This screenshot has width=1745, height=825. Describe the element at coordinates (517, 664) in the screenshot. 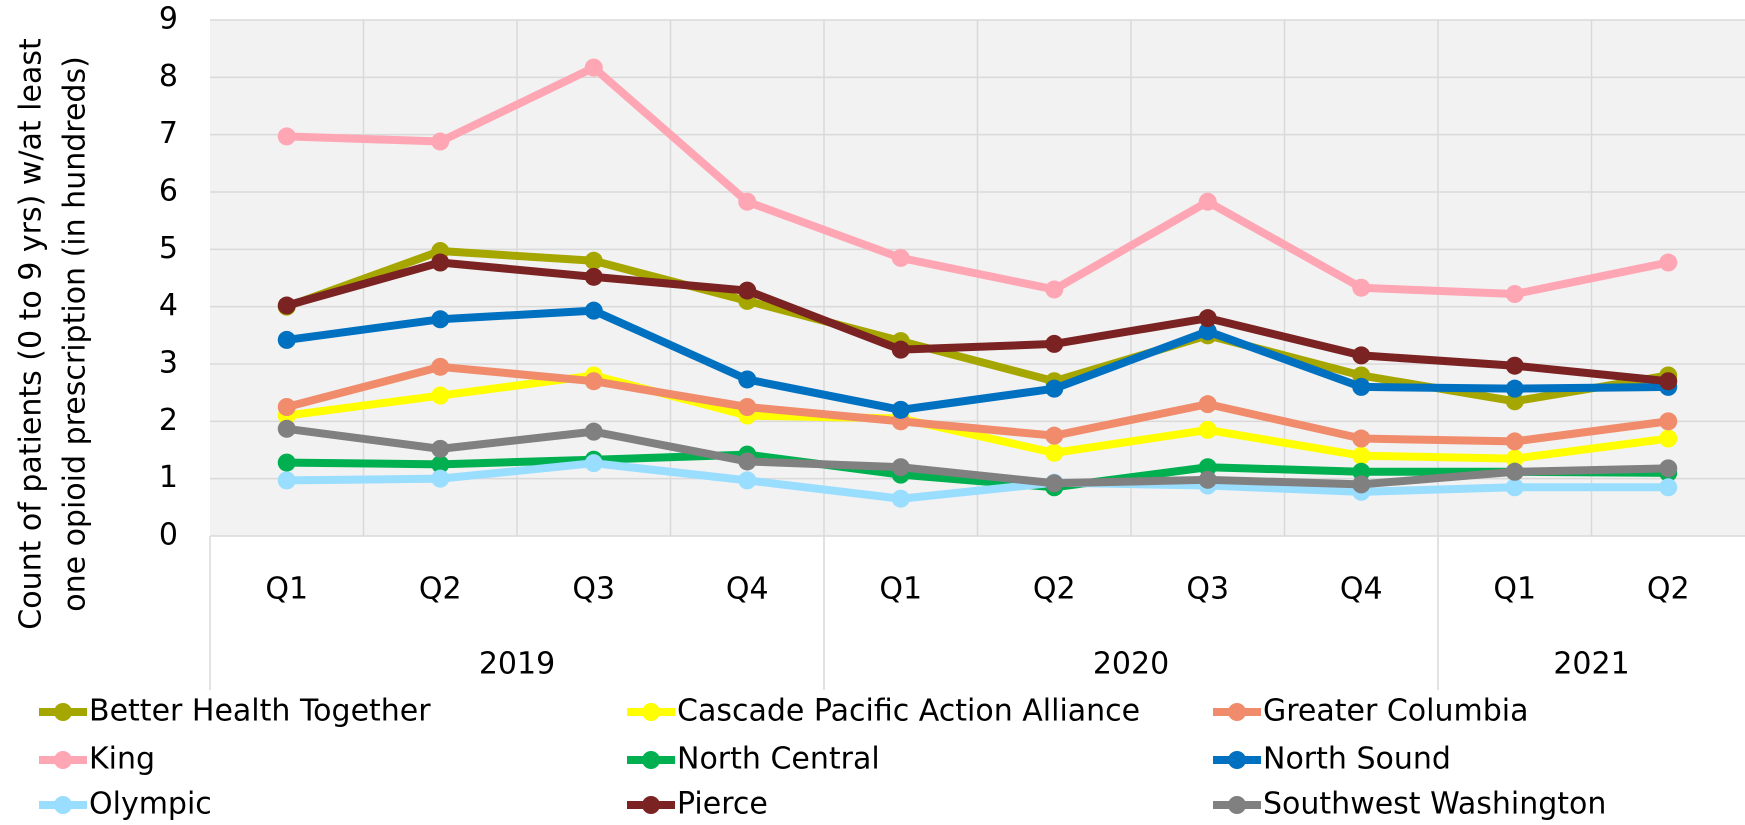

I see `x-group-label: 2019` at that location.